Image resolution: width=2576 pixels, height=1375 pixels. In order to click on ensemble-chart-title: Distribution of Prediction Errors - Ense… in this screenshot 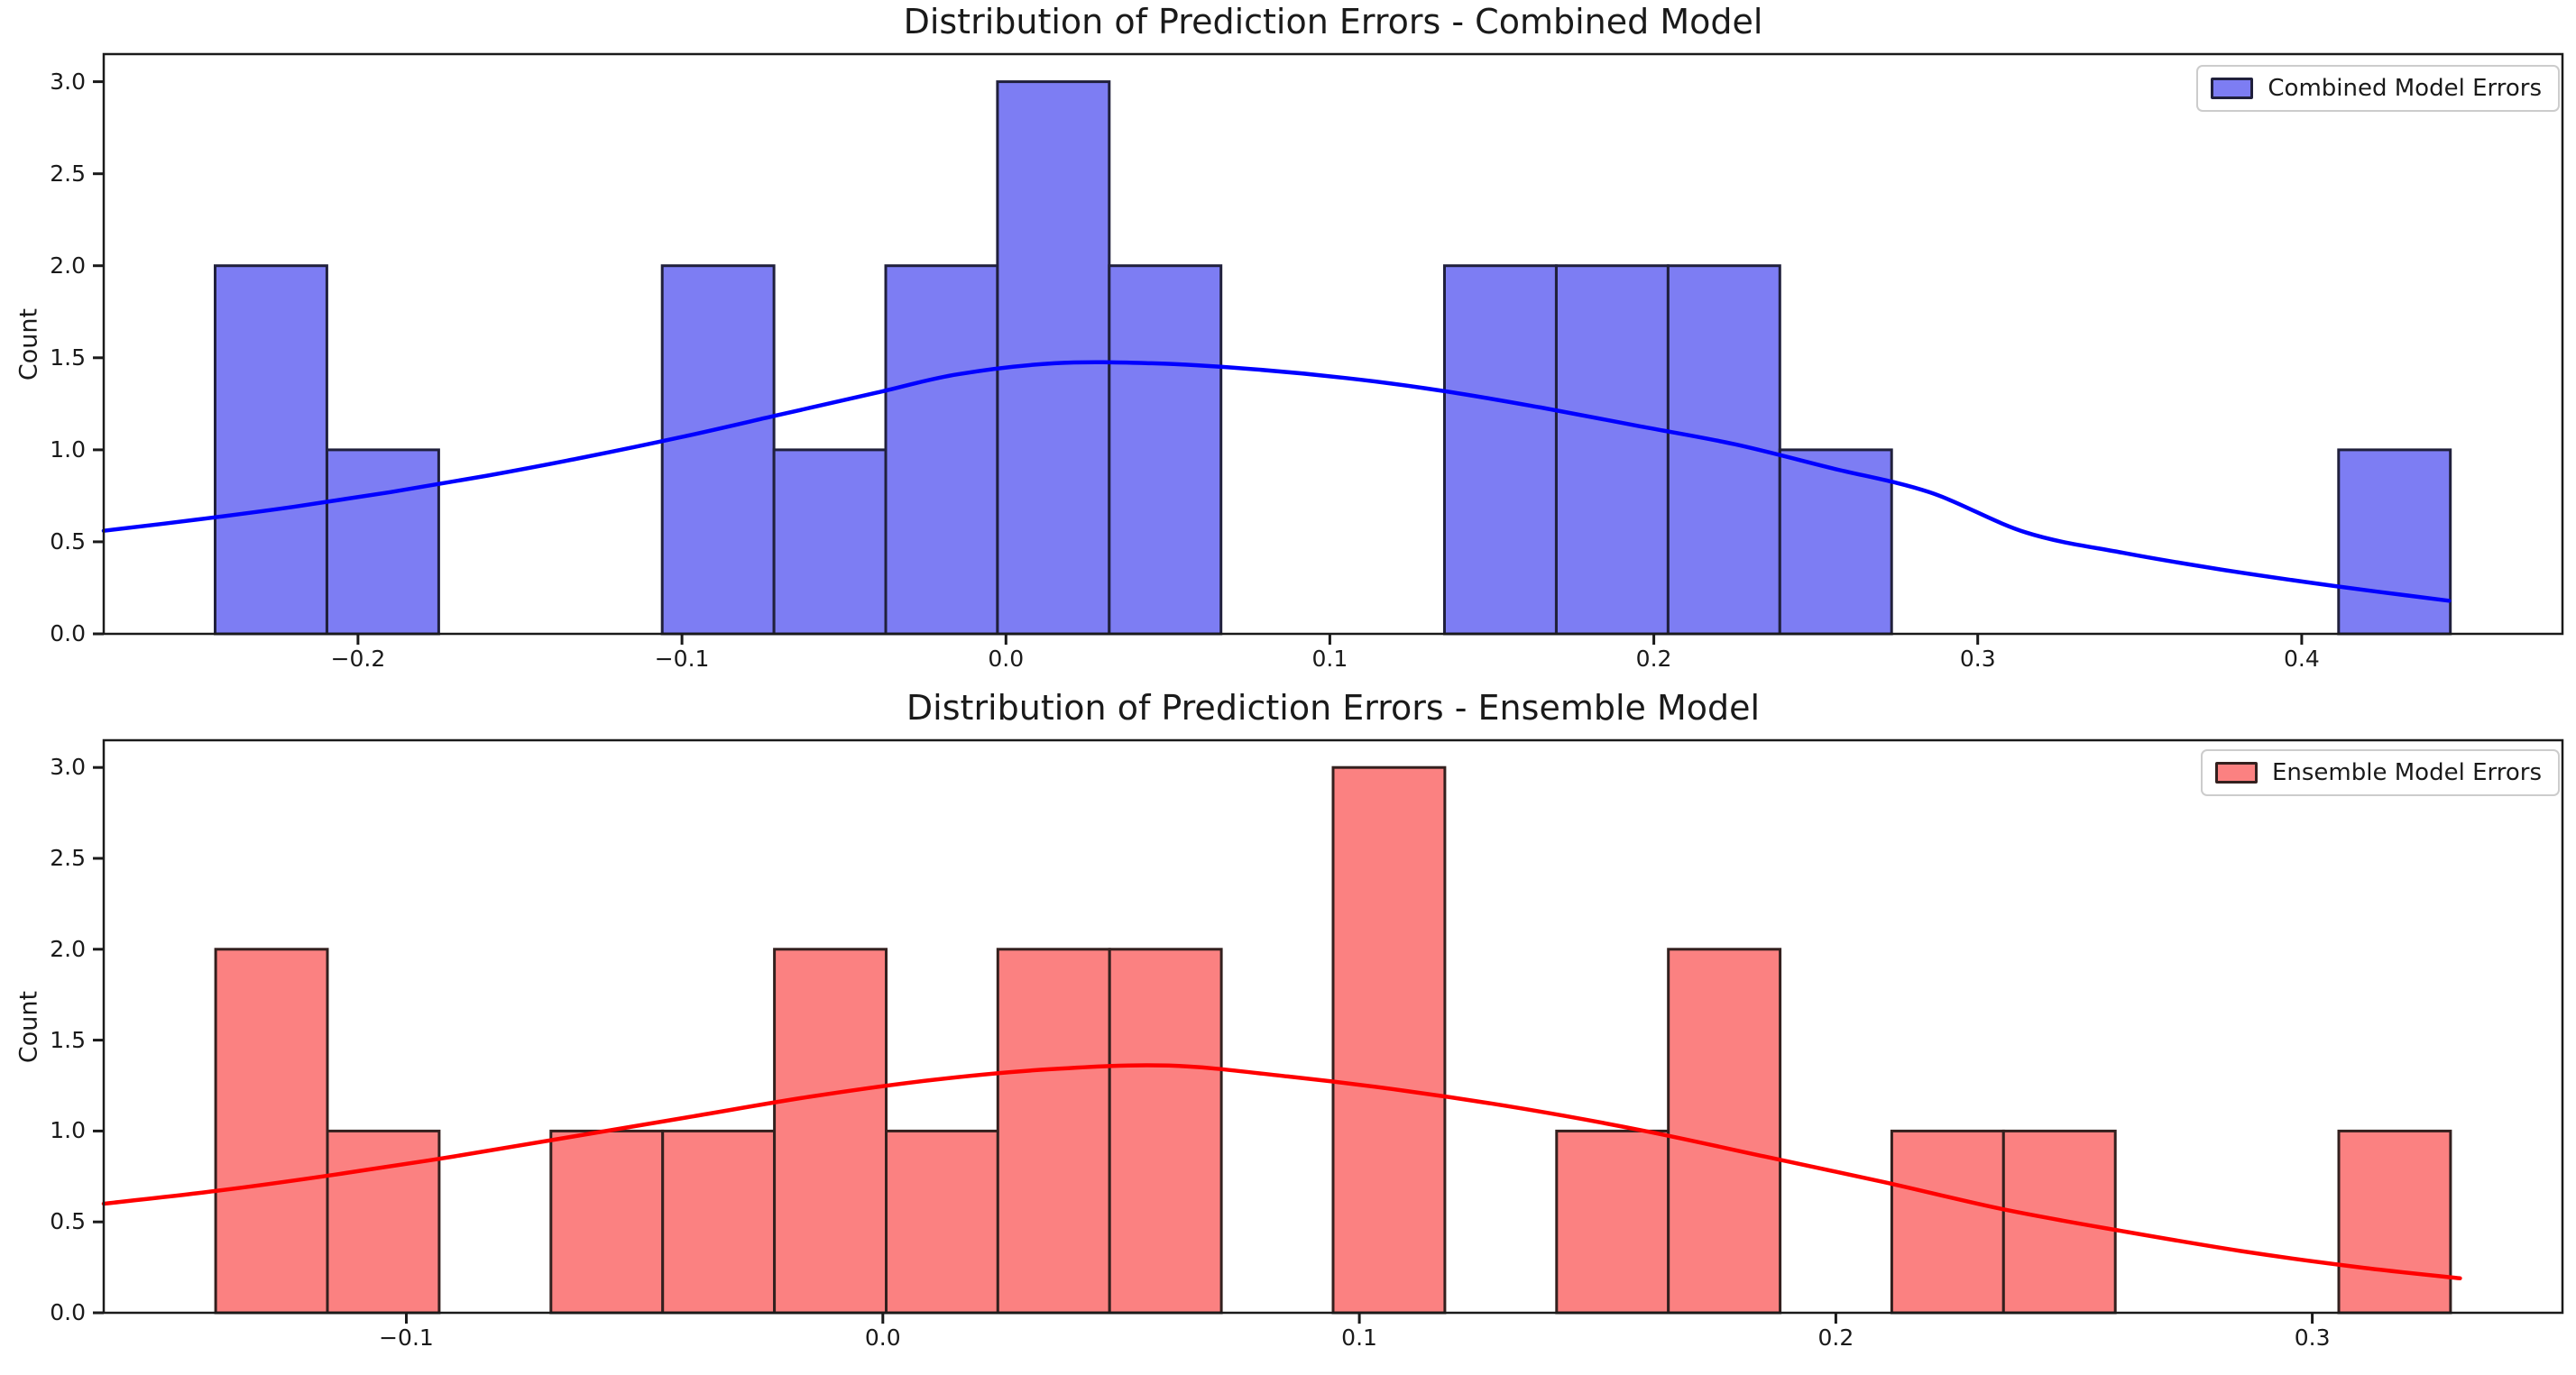, I will do `click(1333, 708)`.